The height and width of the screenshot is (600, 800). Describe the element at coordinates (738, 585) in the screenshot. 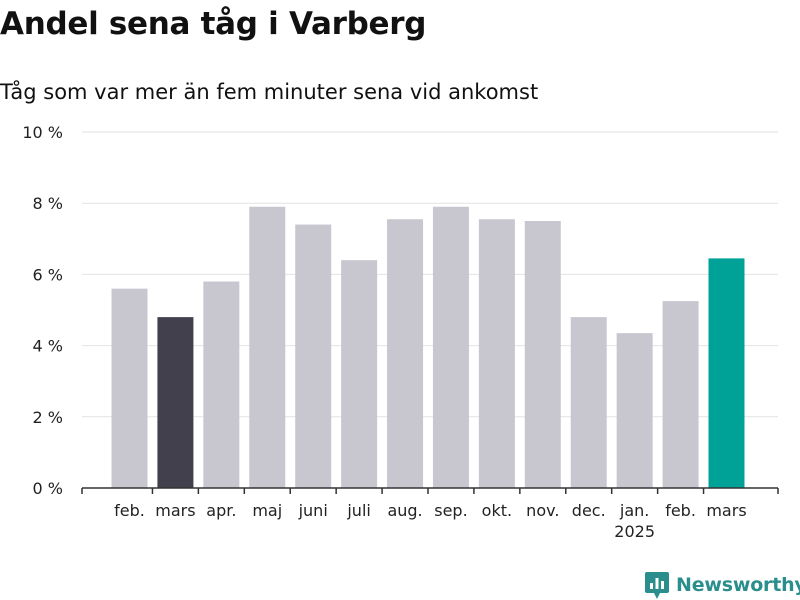

I see `brand-name: Newsworthy` at that location.